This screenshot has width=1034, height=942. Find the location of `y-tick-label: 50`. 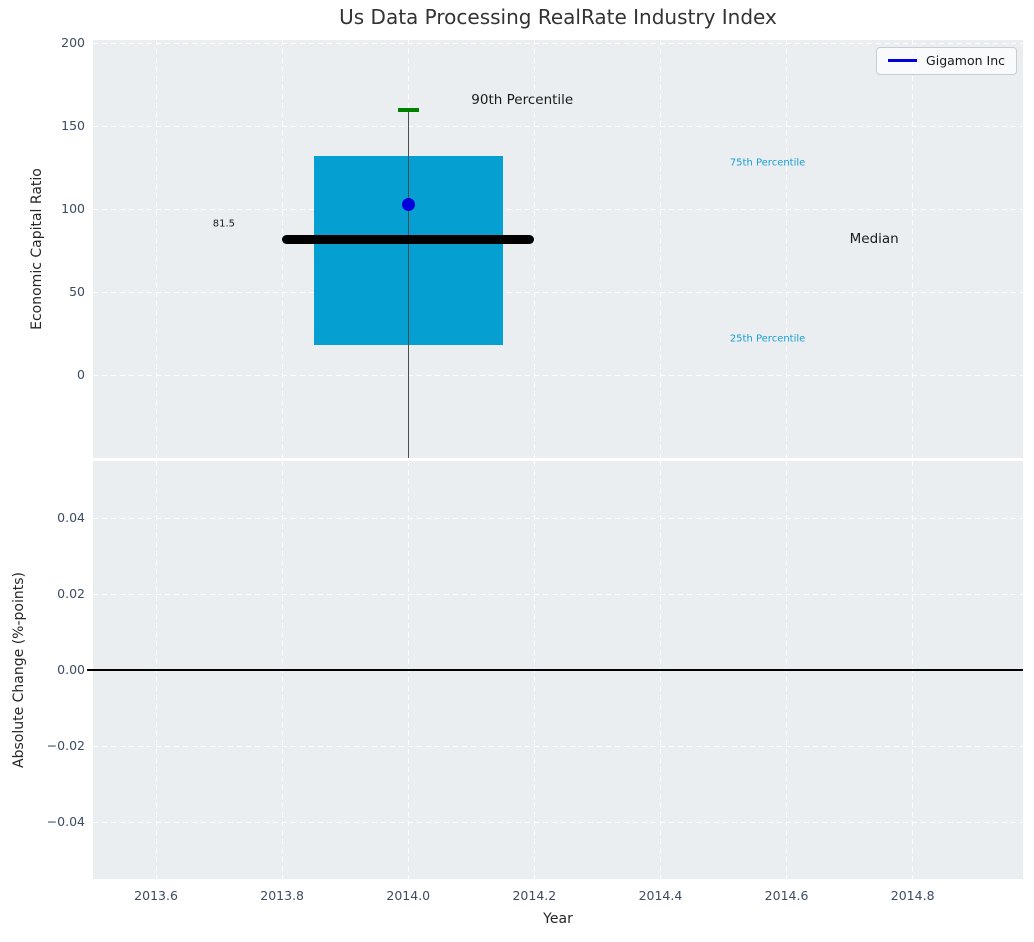

y-tick-label: 50 is located at coordinates (77, 292).